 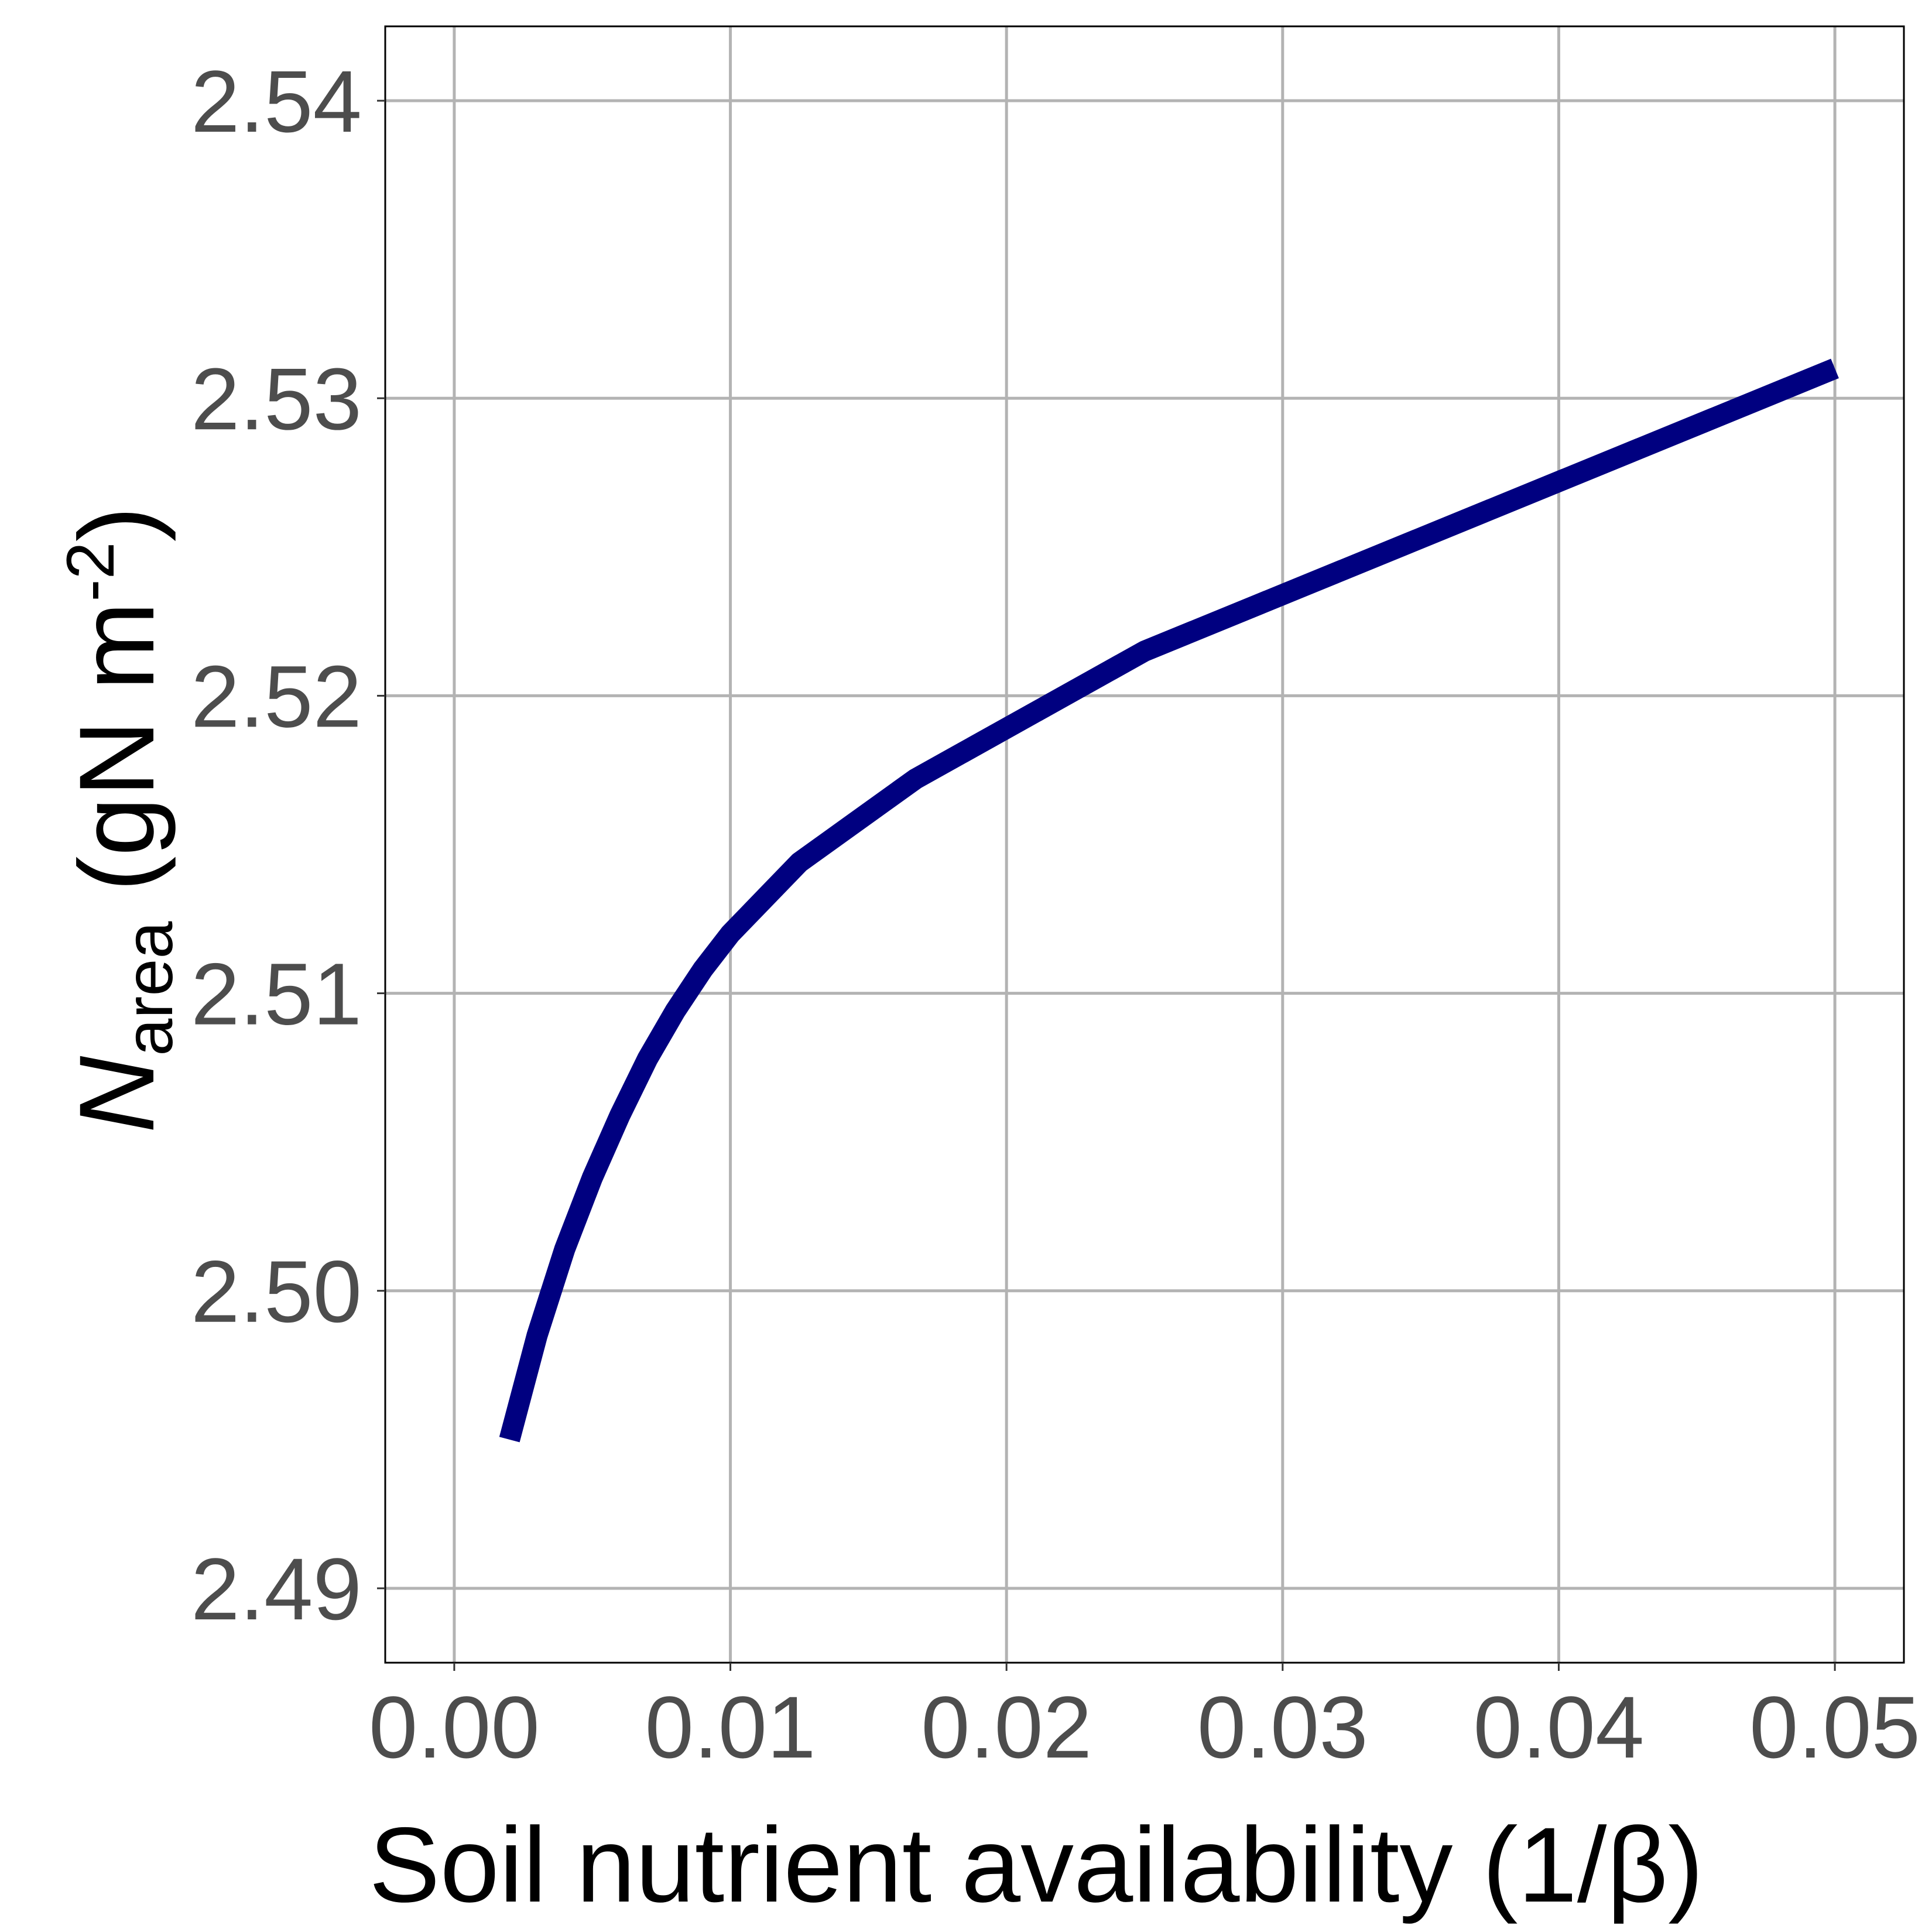 I want to click on y-tick-labels: 2.49 2.50 2.51 2.52 2.53 2.54, so click(x=276, y=845).